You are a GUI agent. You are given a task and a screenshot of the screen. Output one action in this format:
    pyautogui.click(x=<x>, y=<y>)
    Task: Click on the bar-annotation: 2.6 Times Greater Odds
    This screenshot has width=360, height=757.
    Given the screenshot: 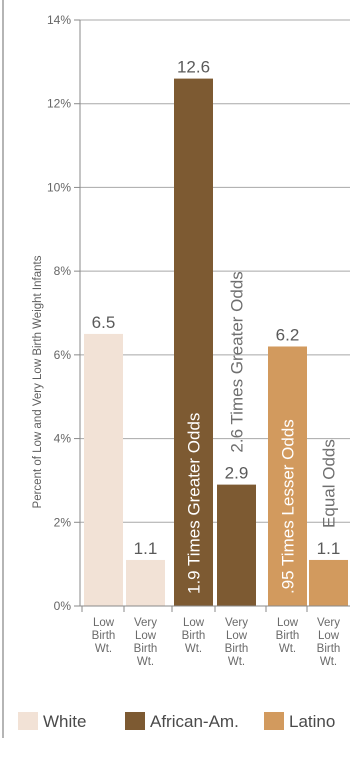 What is the action you would take?
    pyautogui.click(x=237, y=361)
    